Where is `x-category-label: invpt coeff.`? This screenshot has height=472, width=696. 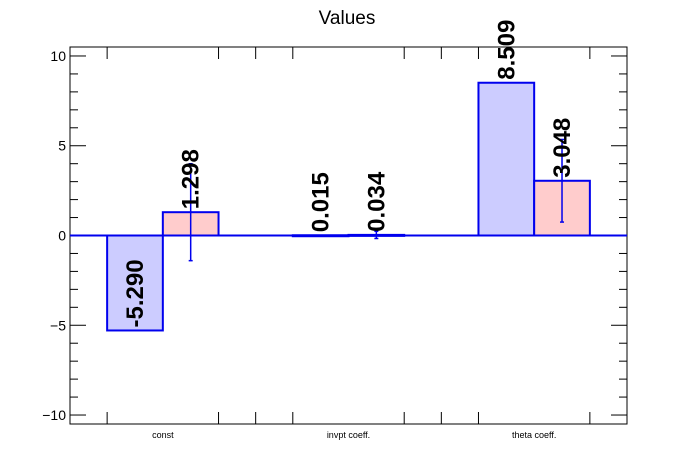 x-category-label: invpt coeff. is located at coordinates (348, 435).